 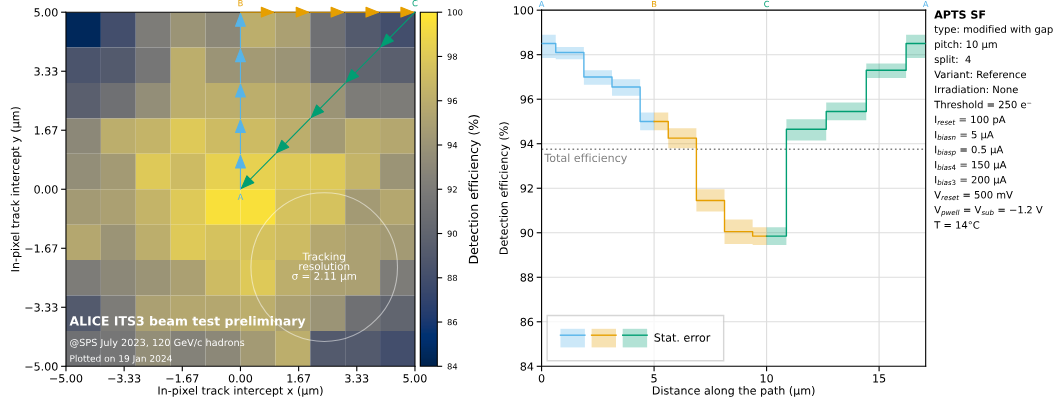 What do you see at coordinates (240, 196) in the screenshot?
I see `annotation: A` at bounding box center [240, 196].